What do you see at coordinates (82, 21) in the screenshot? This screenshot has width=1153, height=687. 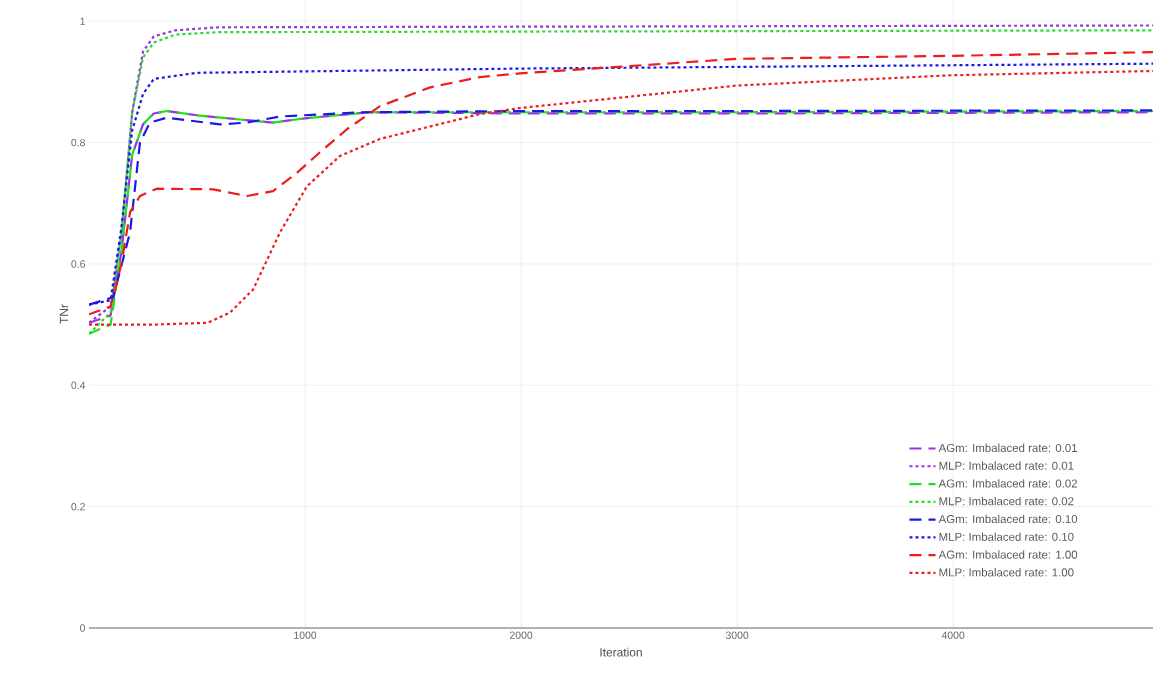 I see `y-tick-label: 1` at bounding box center [82, 21].